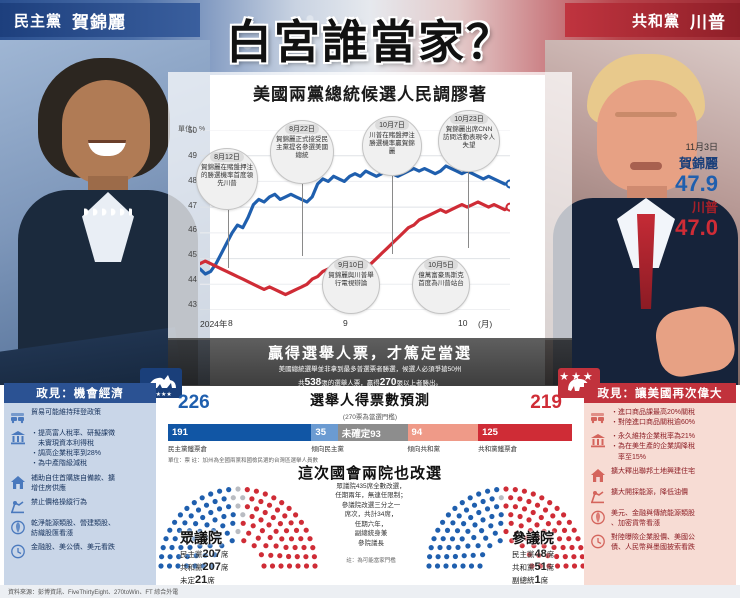 The image size is (740, 598). I want to click on policy-line: ・為中產階級減稅, so click(59, 464).